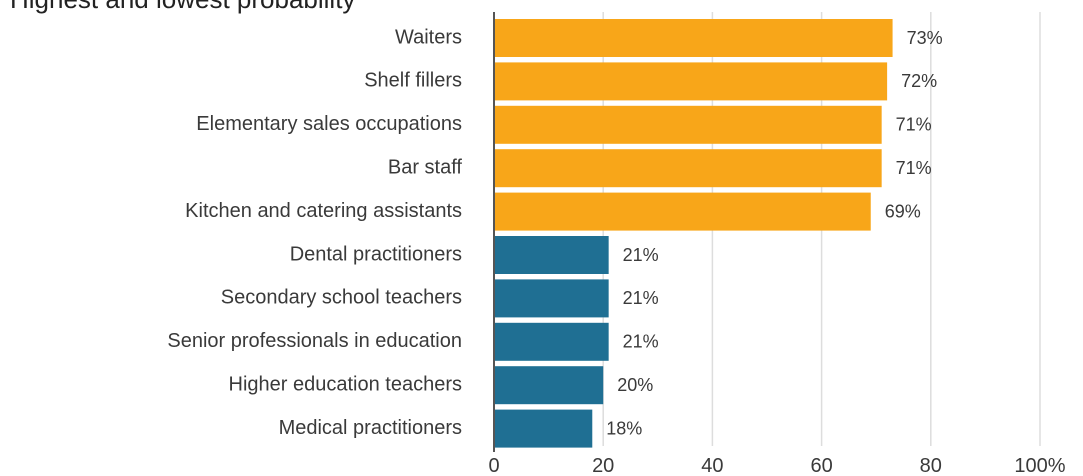  Describe the element at coordinates (603, 465) in the screenshot. I see `x-tick-label-20: 20` at that location.